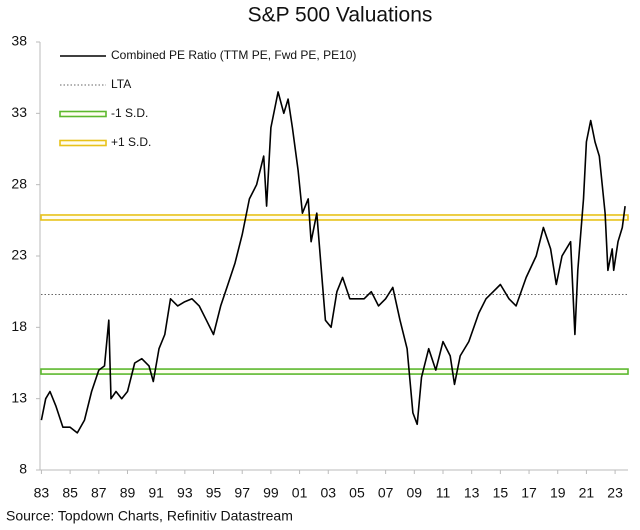 Image resolution: width=640 pixels, height=530 pixels. I want to click on x-tick-label: 13, so click(472, 493).